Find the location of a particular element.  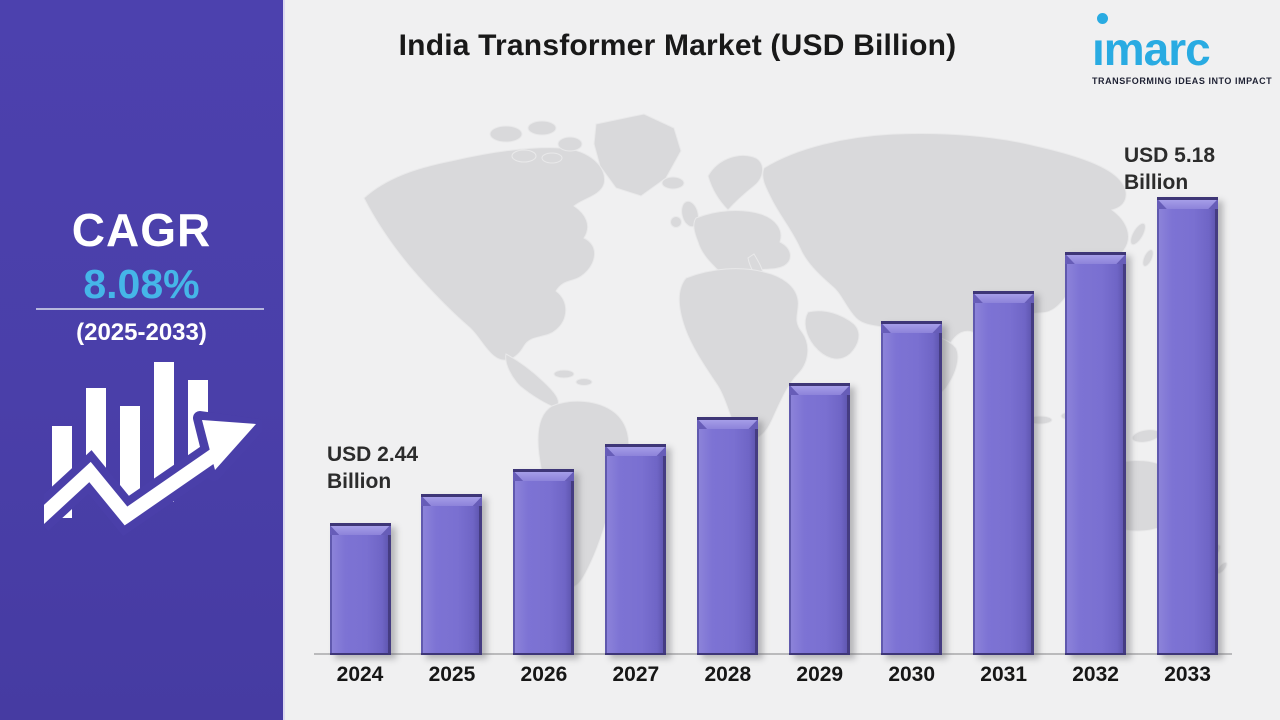

x-axis-label-2031: 2031 is located at coordinates (1003, 674).